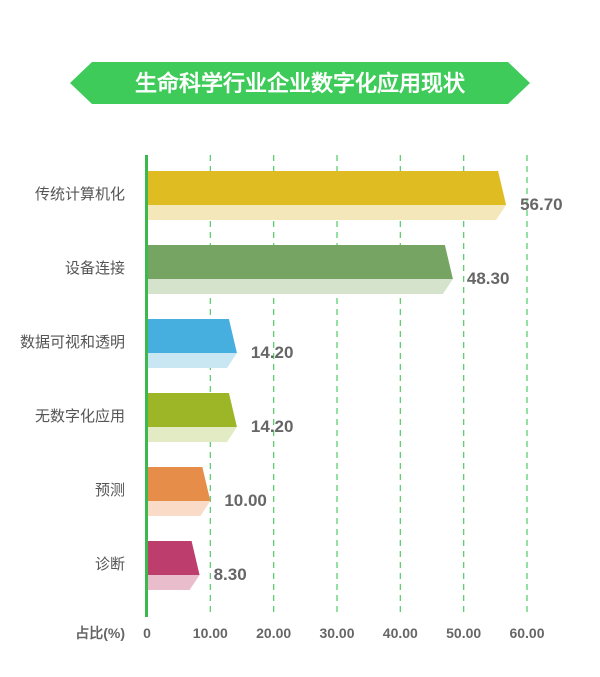  Describe the element at coordinates (72, 342) in the screenshot. I see `category-label: 数据可视和透明` at that location.